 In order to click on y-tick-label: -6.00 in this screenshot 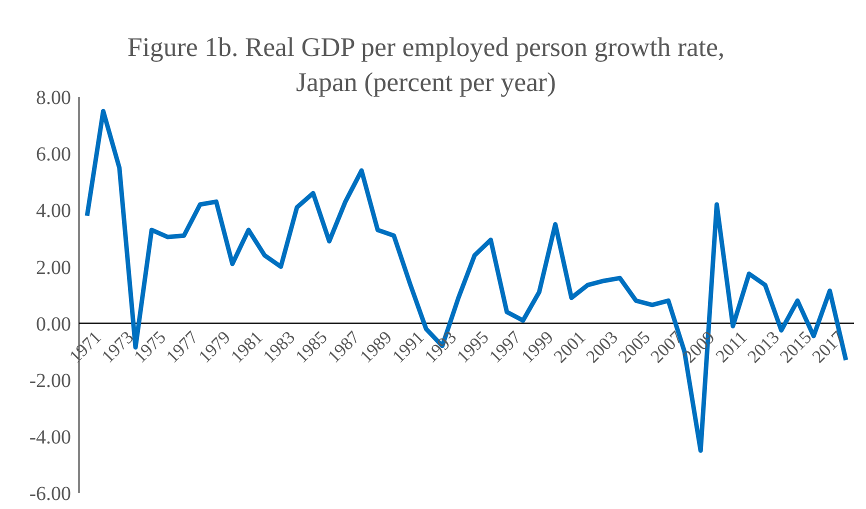, I will do `click(50, 494)`.